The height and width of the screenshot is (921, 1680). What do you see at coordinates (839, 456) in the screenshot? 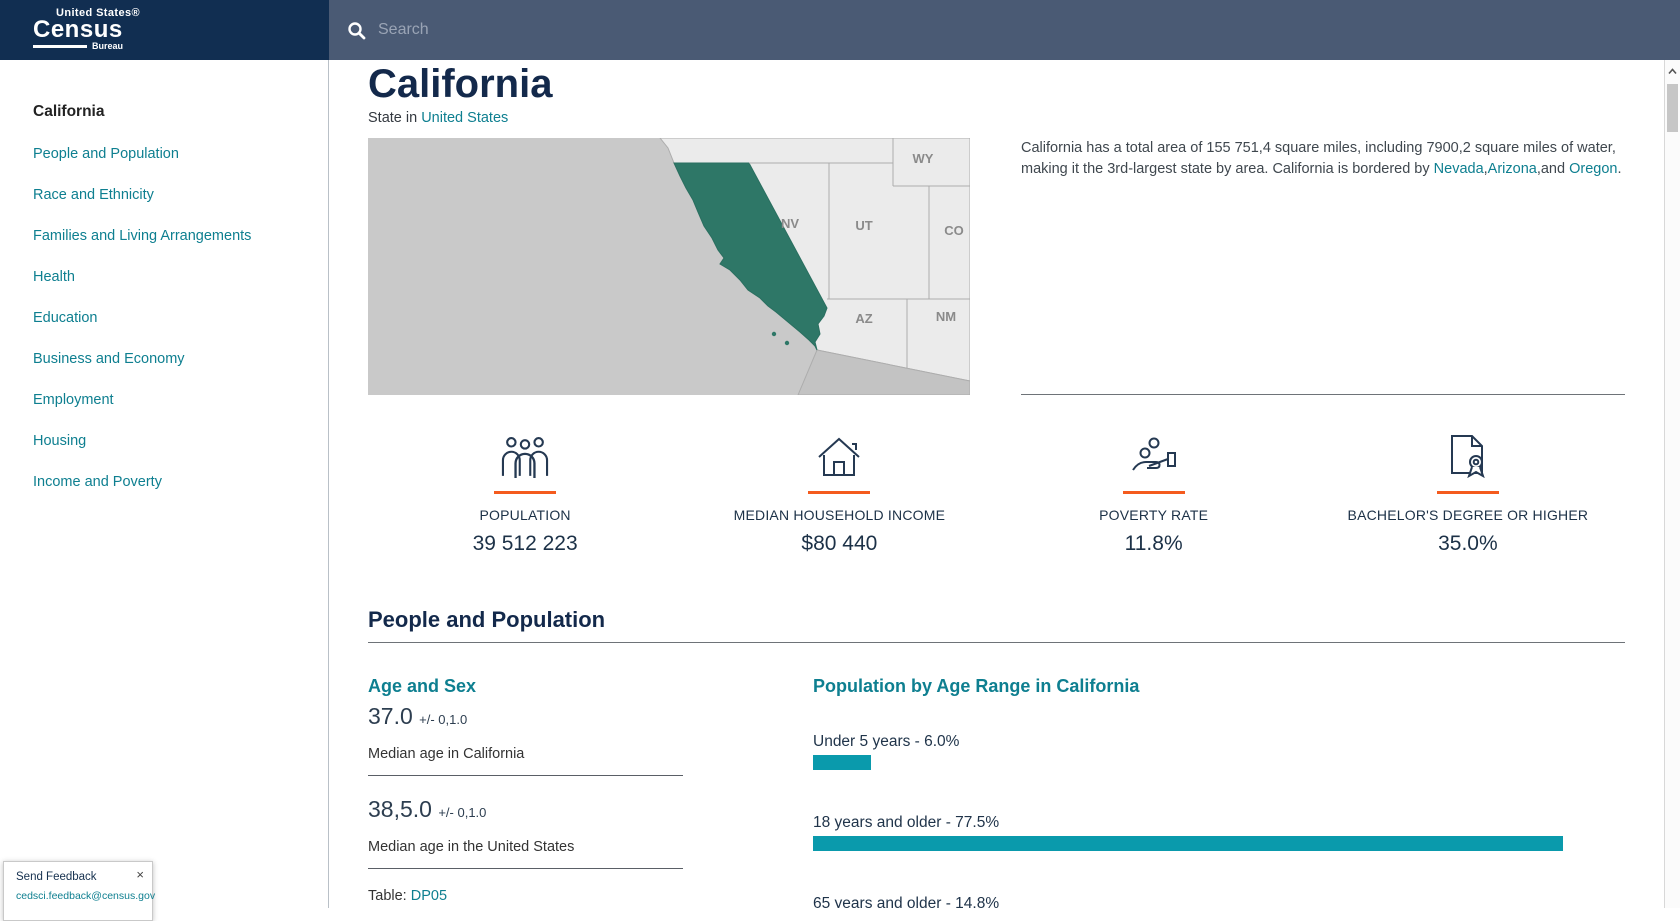
I see `house-icon` at bounding box center [839, 456].